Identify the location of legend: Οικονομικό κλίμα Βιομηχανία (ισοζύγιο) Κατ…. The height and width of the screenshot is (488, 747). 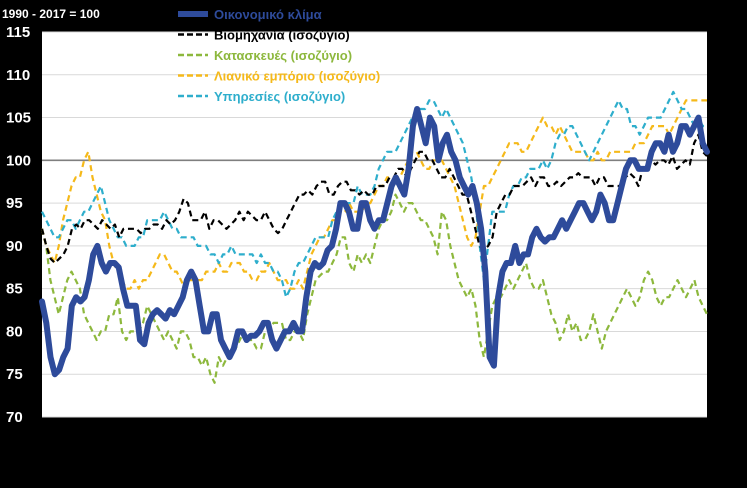
(279, 55).